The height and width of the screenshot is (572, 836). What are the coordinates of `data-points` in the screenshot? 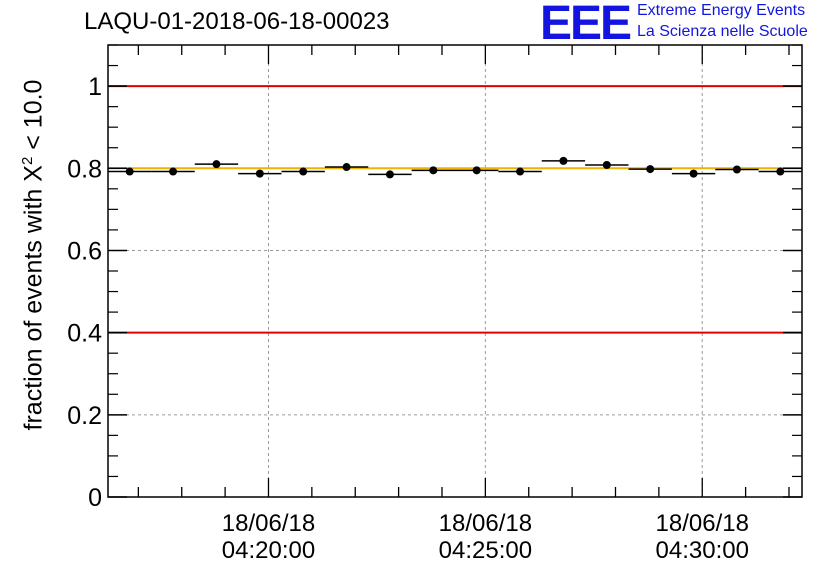 It's located at (455, 167).